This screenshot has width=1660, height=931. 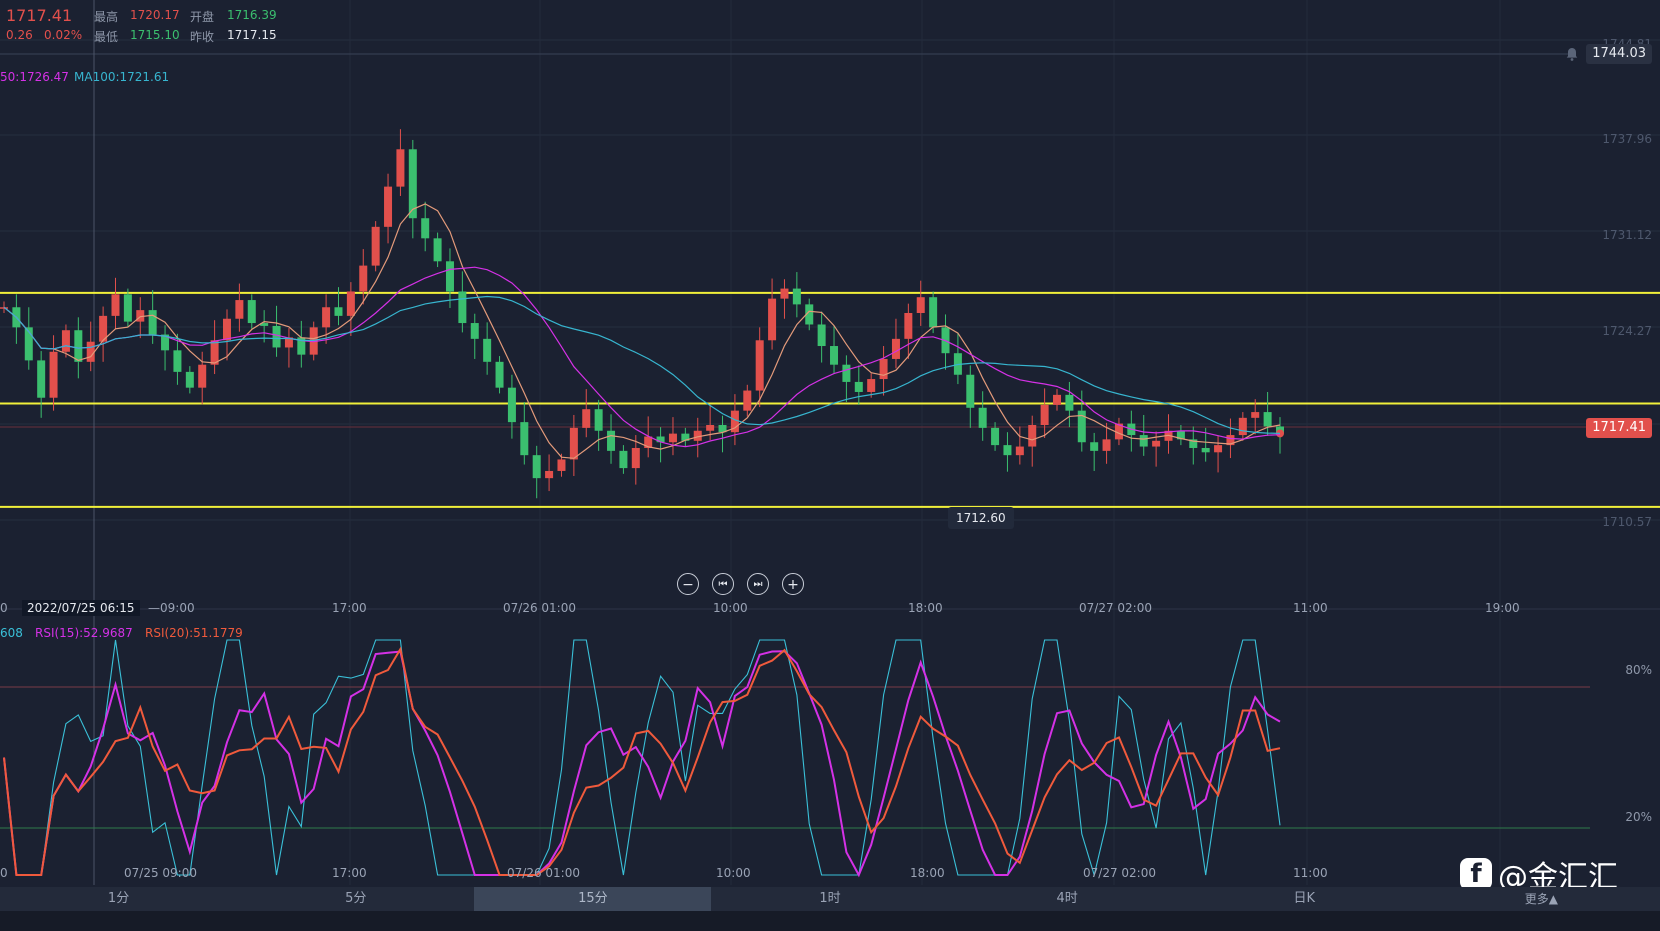 What do you see at coordinates (793, 584) in the screenshot?
I see `zoom-in-button: +` at bounding box center [793, 584].